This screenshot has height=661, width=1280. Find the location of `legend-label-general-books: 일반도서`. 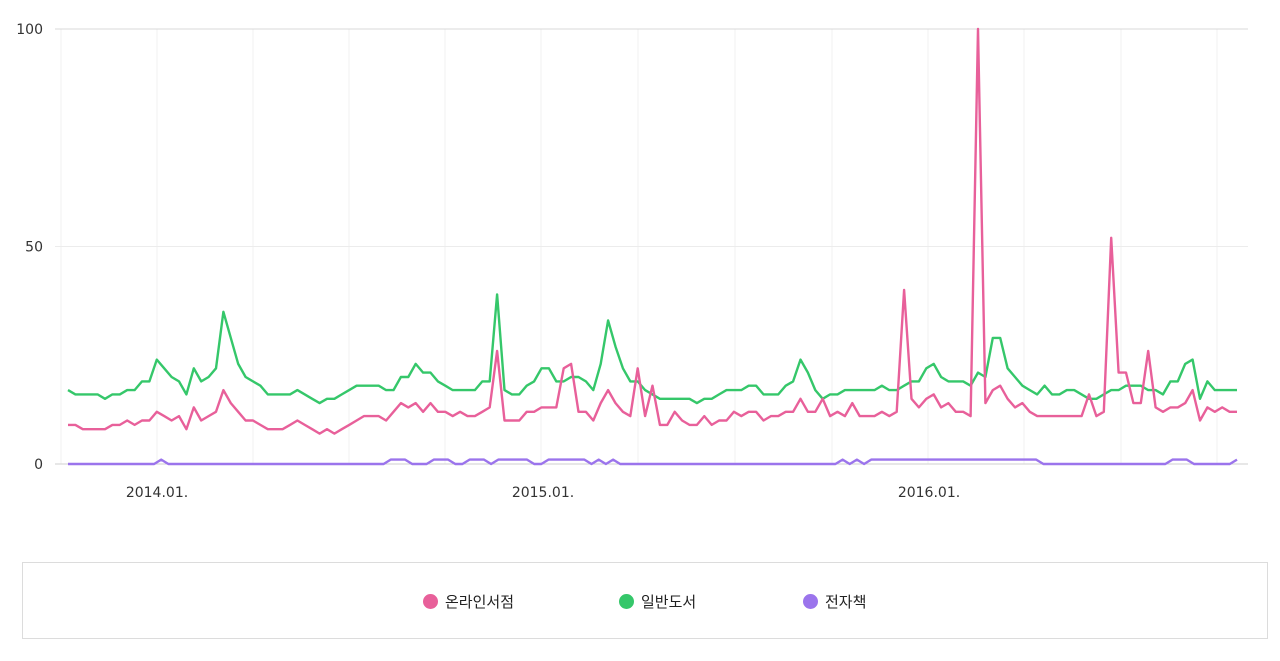

legend-label-general-books: 일반도서 is located at coordinates (669, 602).